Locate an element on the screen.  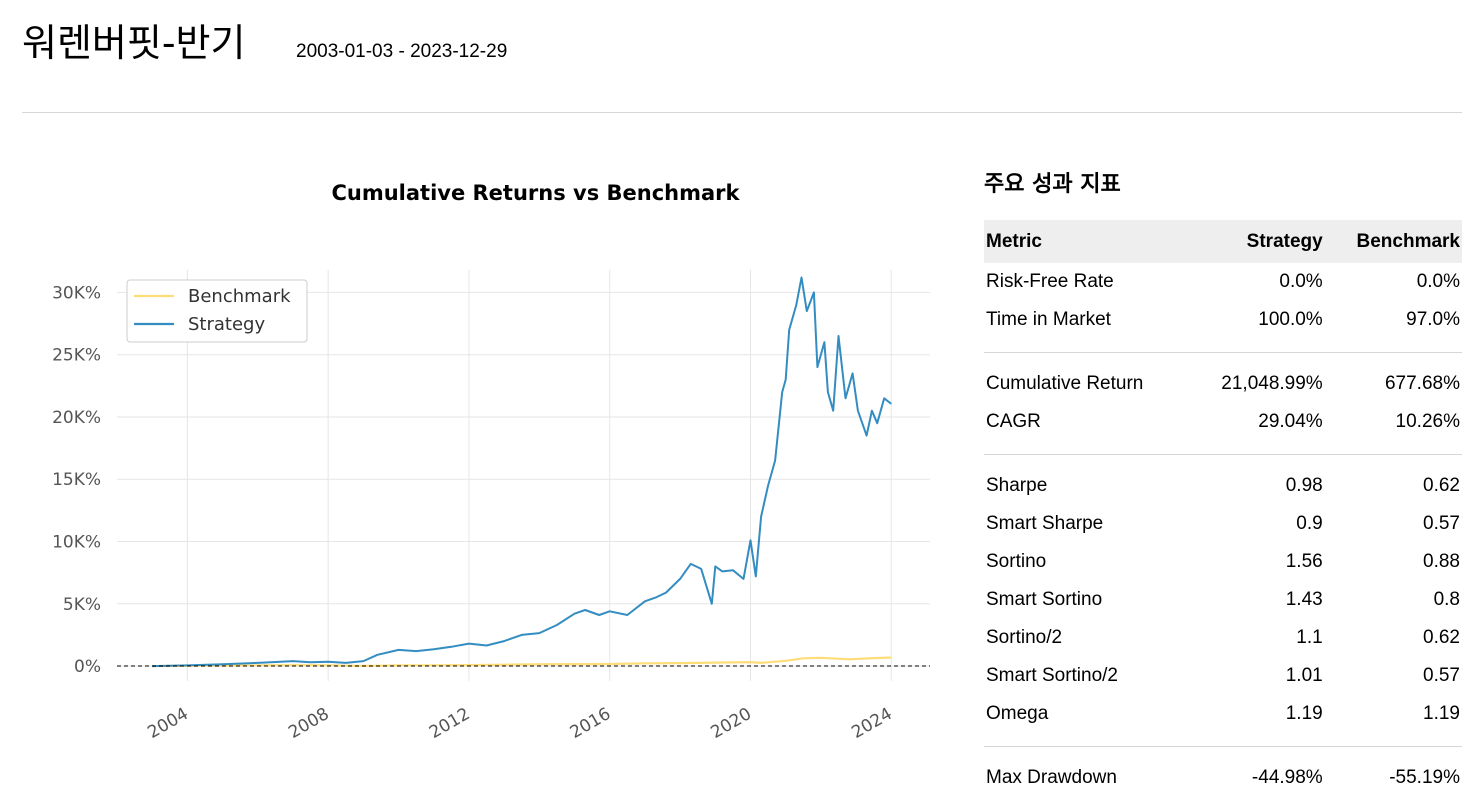
legend: Benchmark Strategy is located at coordinates (217, 311).